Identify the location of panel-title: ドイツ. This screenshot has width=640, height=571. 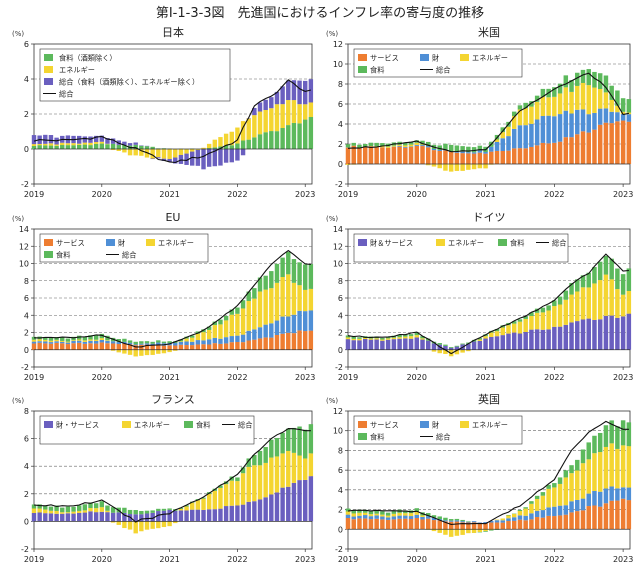
(489, 217).